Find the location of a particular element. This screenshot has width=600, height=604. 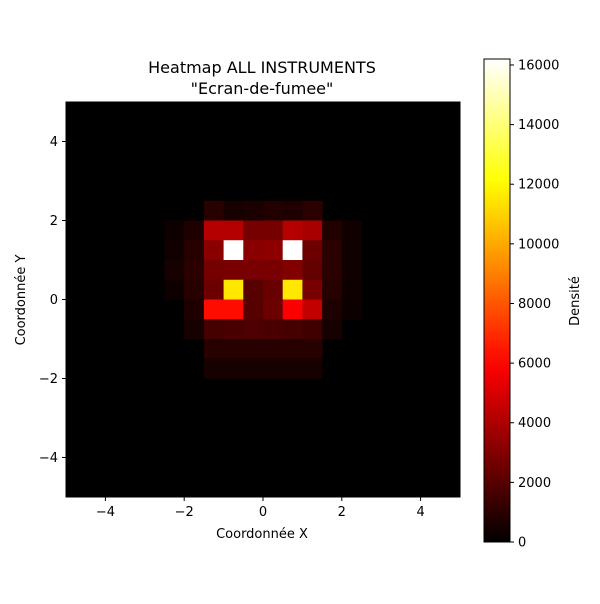

colorbar-tick-label: 4000 is located at coordinates (534, 423).